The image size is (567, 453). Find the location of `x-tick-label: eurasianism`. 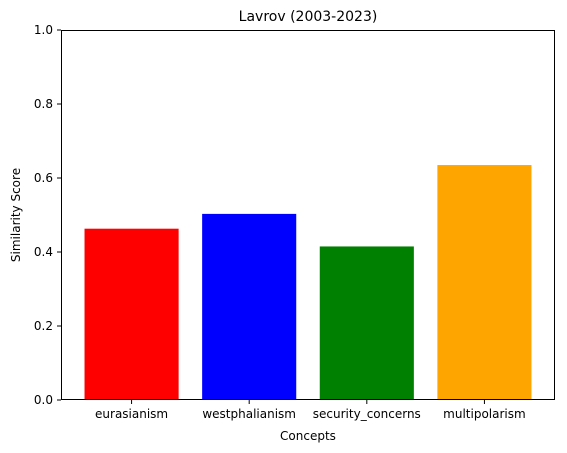

x-tick-label: eurasianism is located at coordinates (131, 414).